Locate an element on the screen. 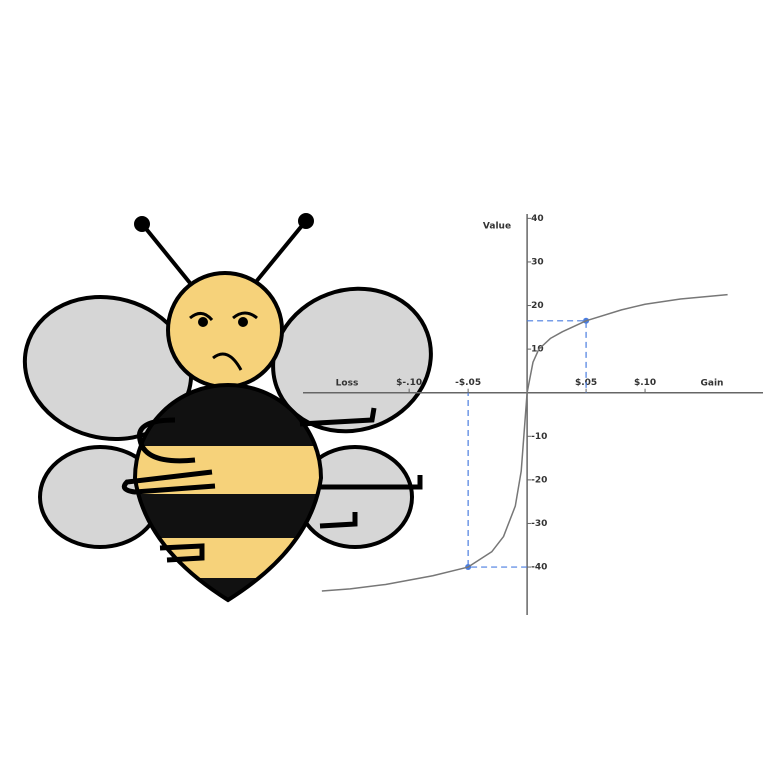 The image size is (768, 772). eyebrows is located at coordinates (223, 316).